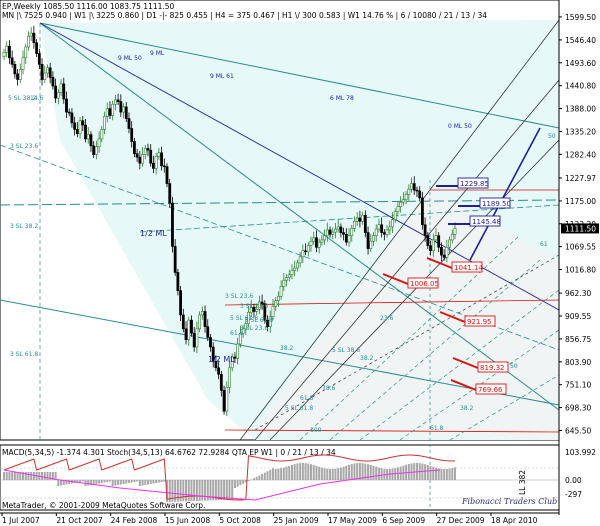 The image size is (600, 526). Describe the element at coordinates (307, 398) in the screenshot. I see `fib-label: 61.8` at that location.